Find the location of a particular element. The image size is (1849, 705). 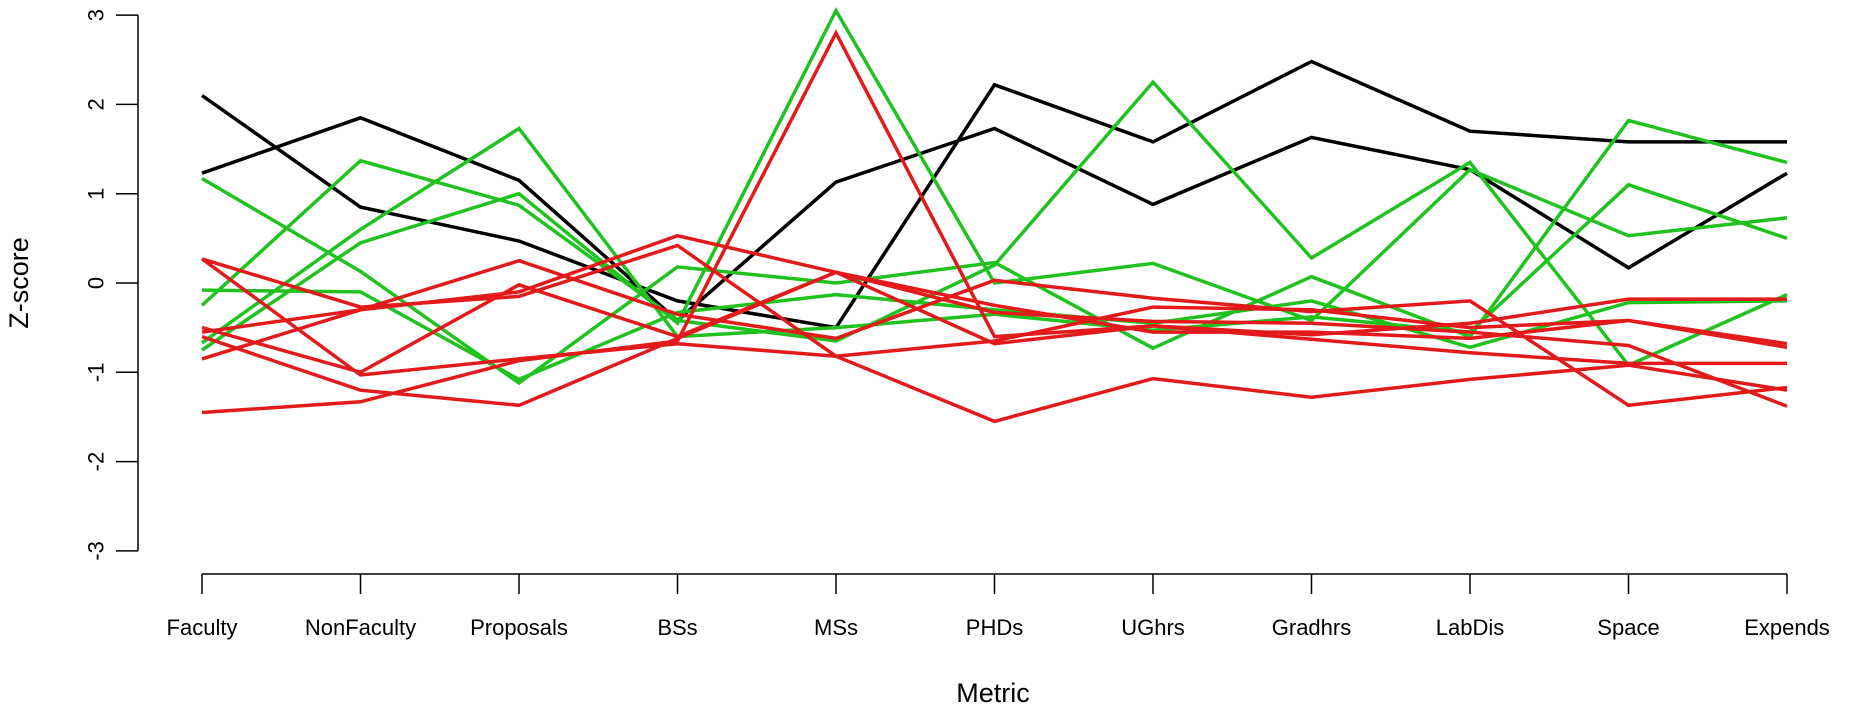

x-tick-label: LabDis is located at coordinates (1470, 627).